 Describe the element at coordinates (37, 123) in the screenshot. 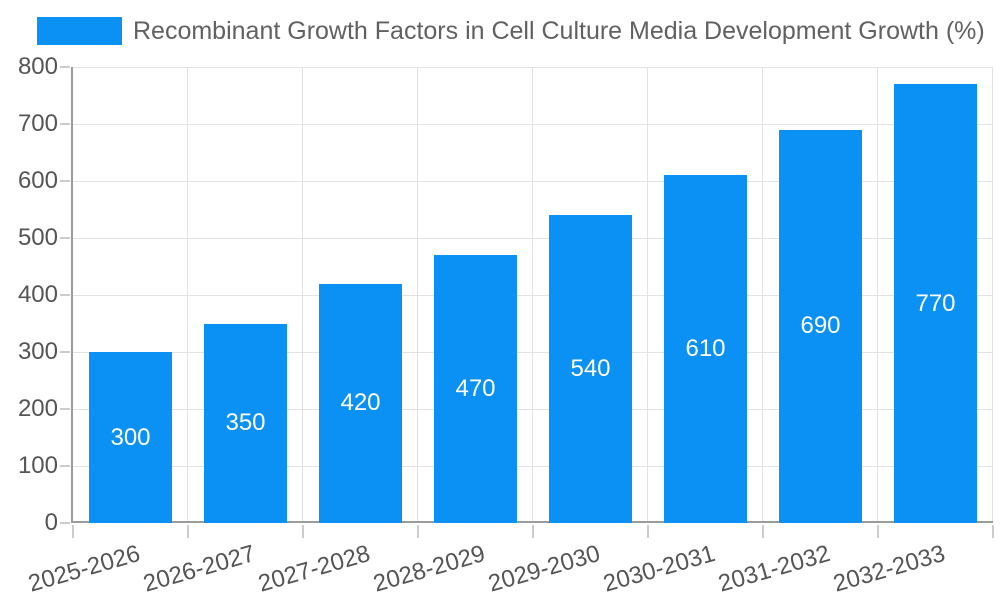

I see `y-tick-label: 700` at that location.